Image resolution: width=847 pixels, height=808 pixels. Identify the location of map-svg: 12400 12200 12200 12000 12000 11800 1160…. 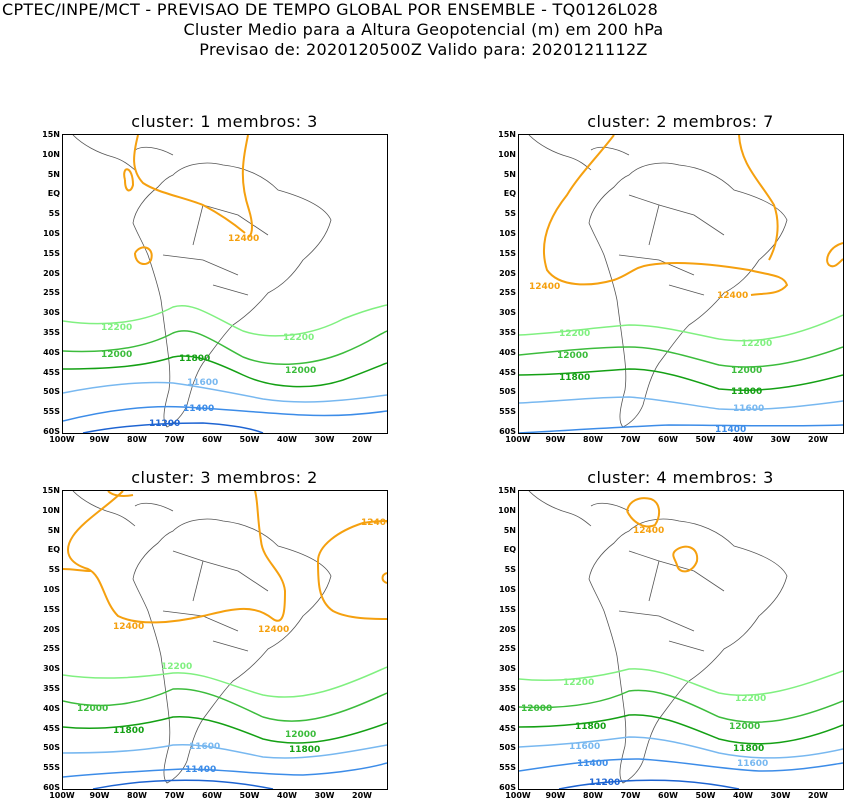
(225, 284).